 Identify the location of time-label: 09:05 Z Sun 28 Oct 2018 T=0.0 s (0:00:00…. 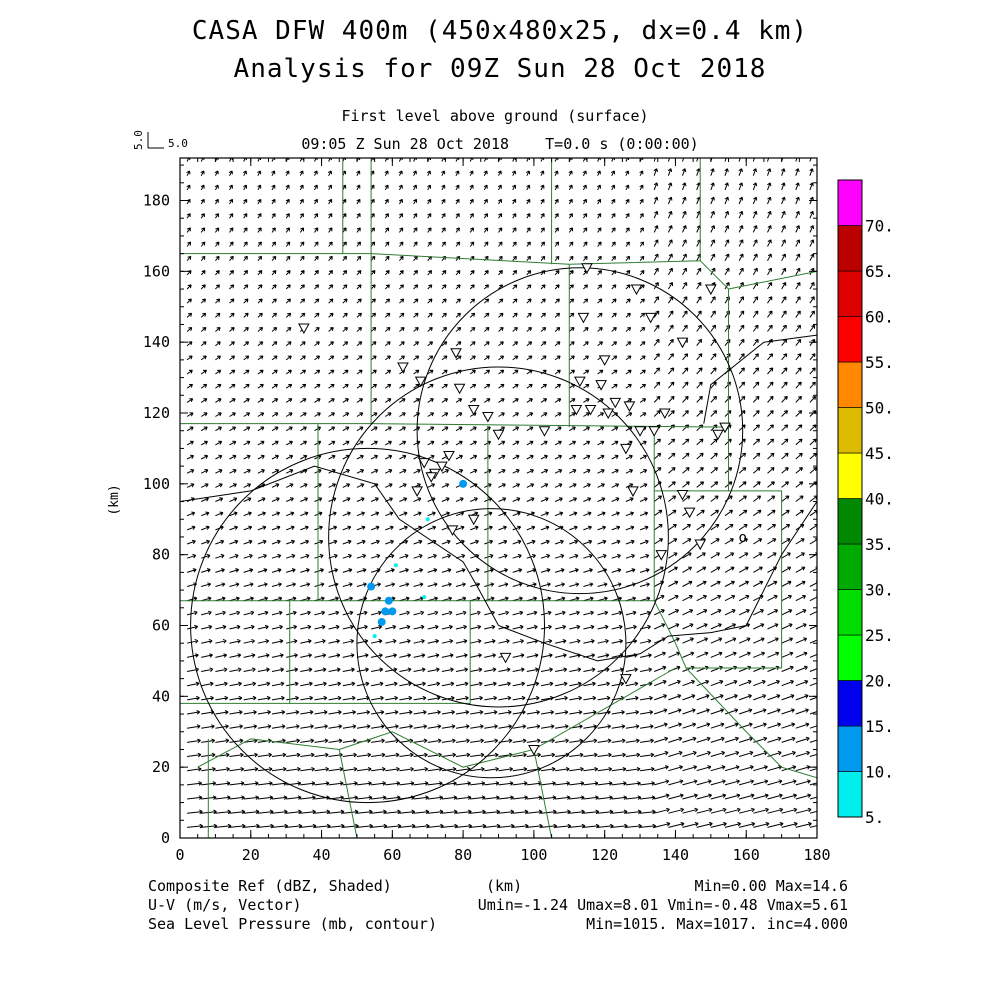
(500, 144).